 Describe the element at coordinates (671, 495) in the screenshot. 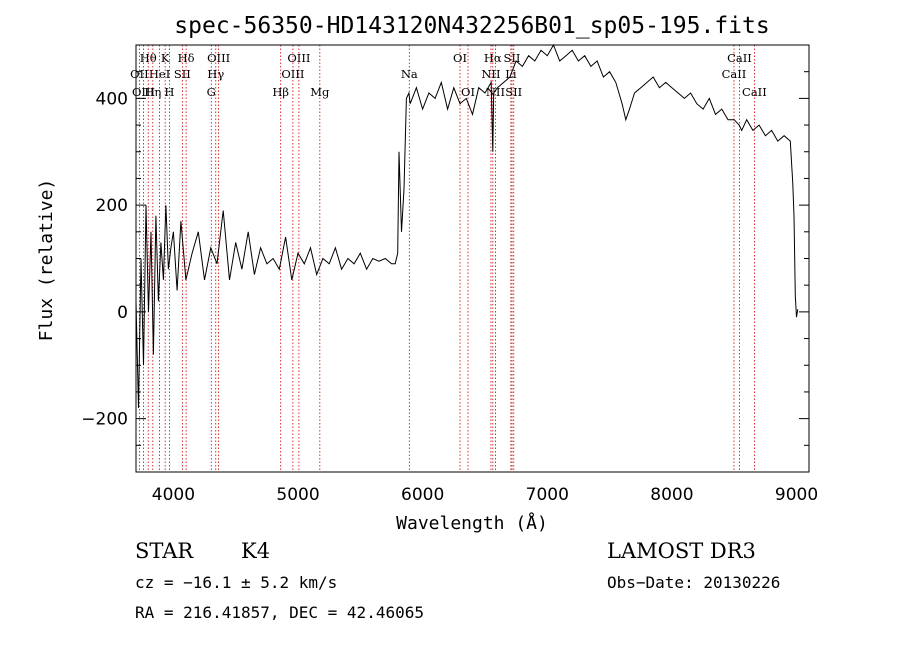

I see `x-tick-label: 8000` at that location.